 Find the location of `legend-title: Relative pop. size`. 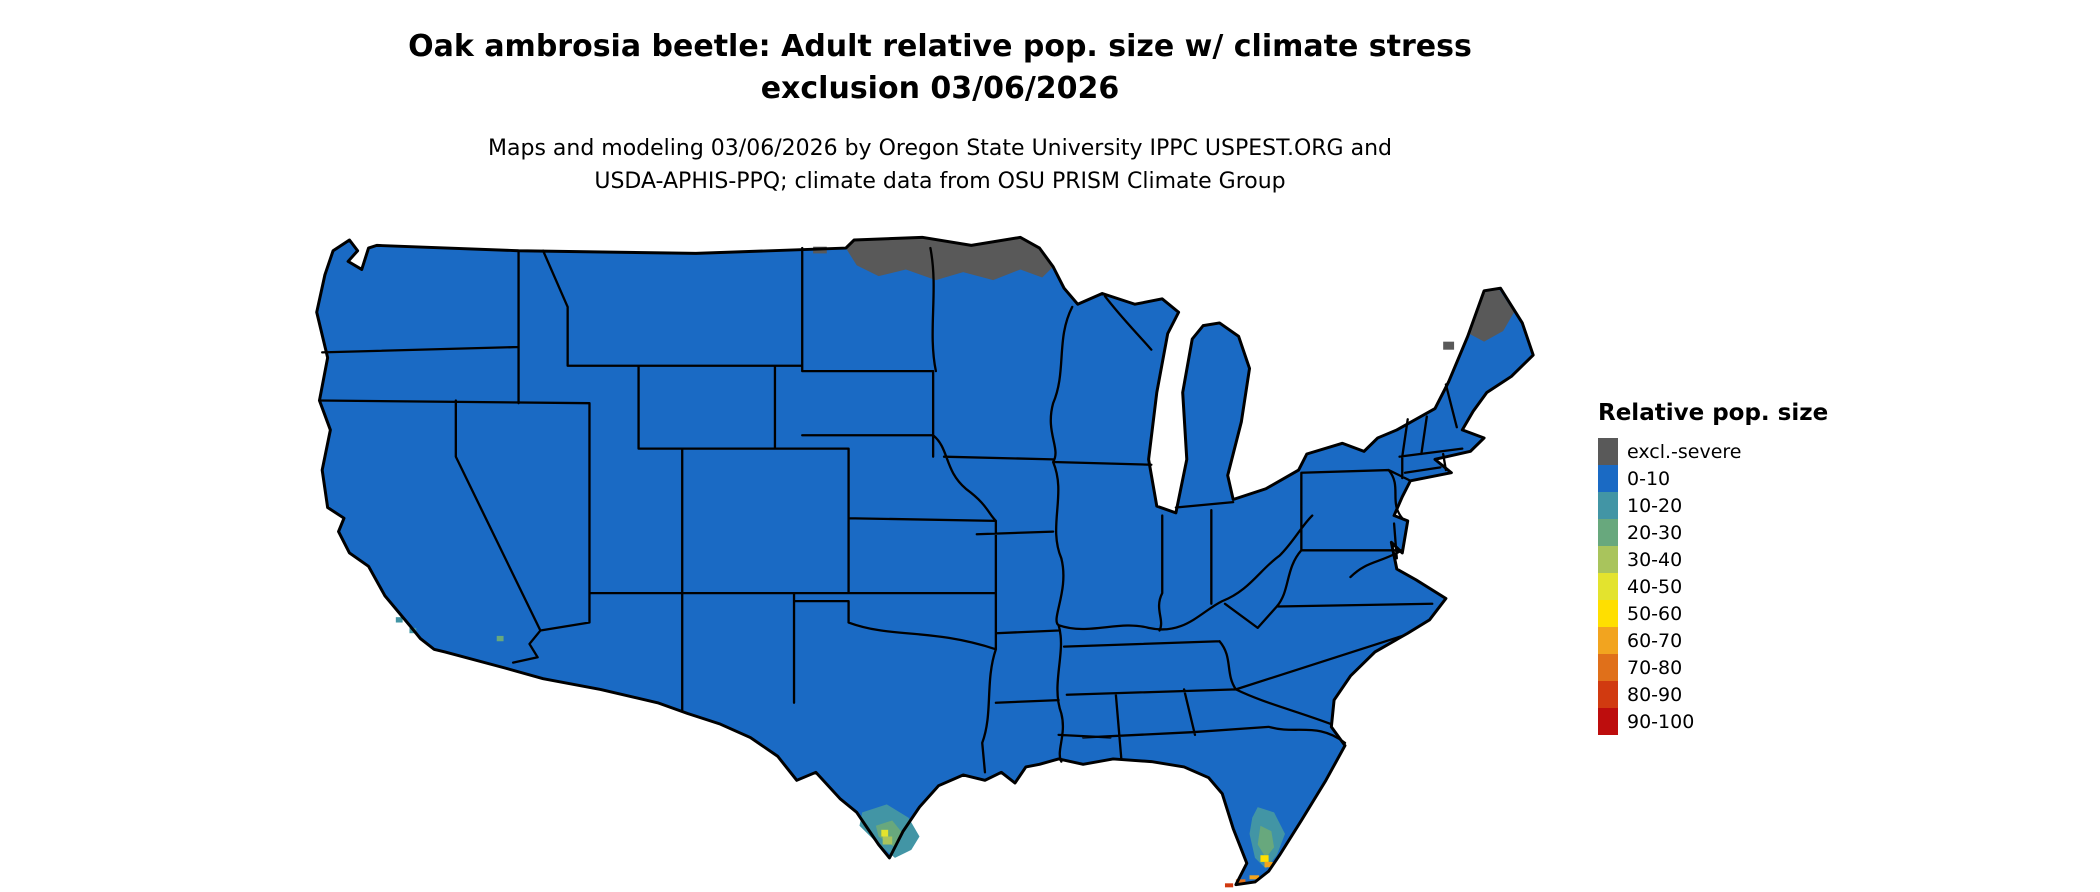

legend-title: Relative pop. size is located at coordinates (1713, 413).